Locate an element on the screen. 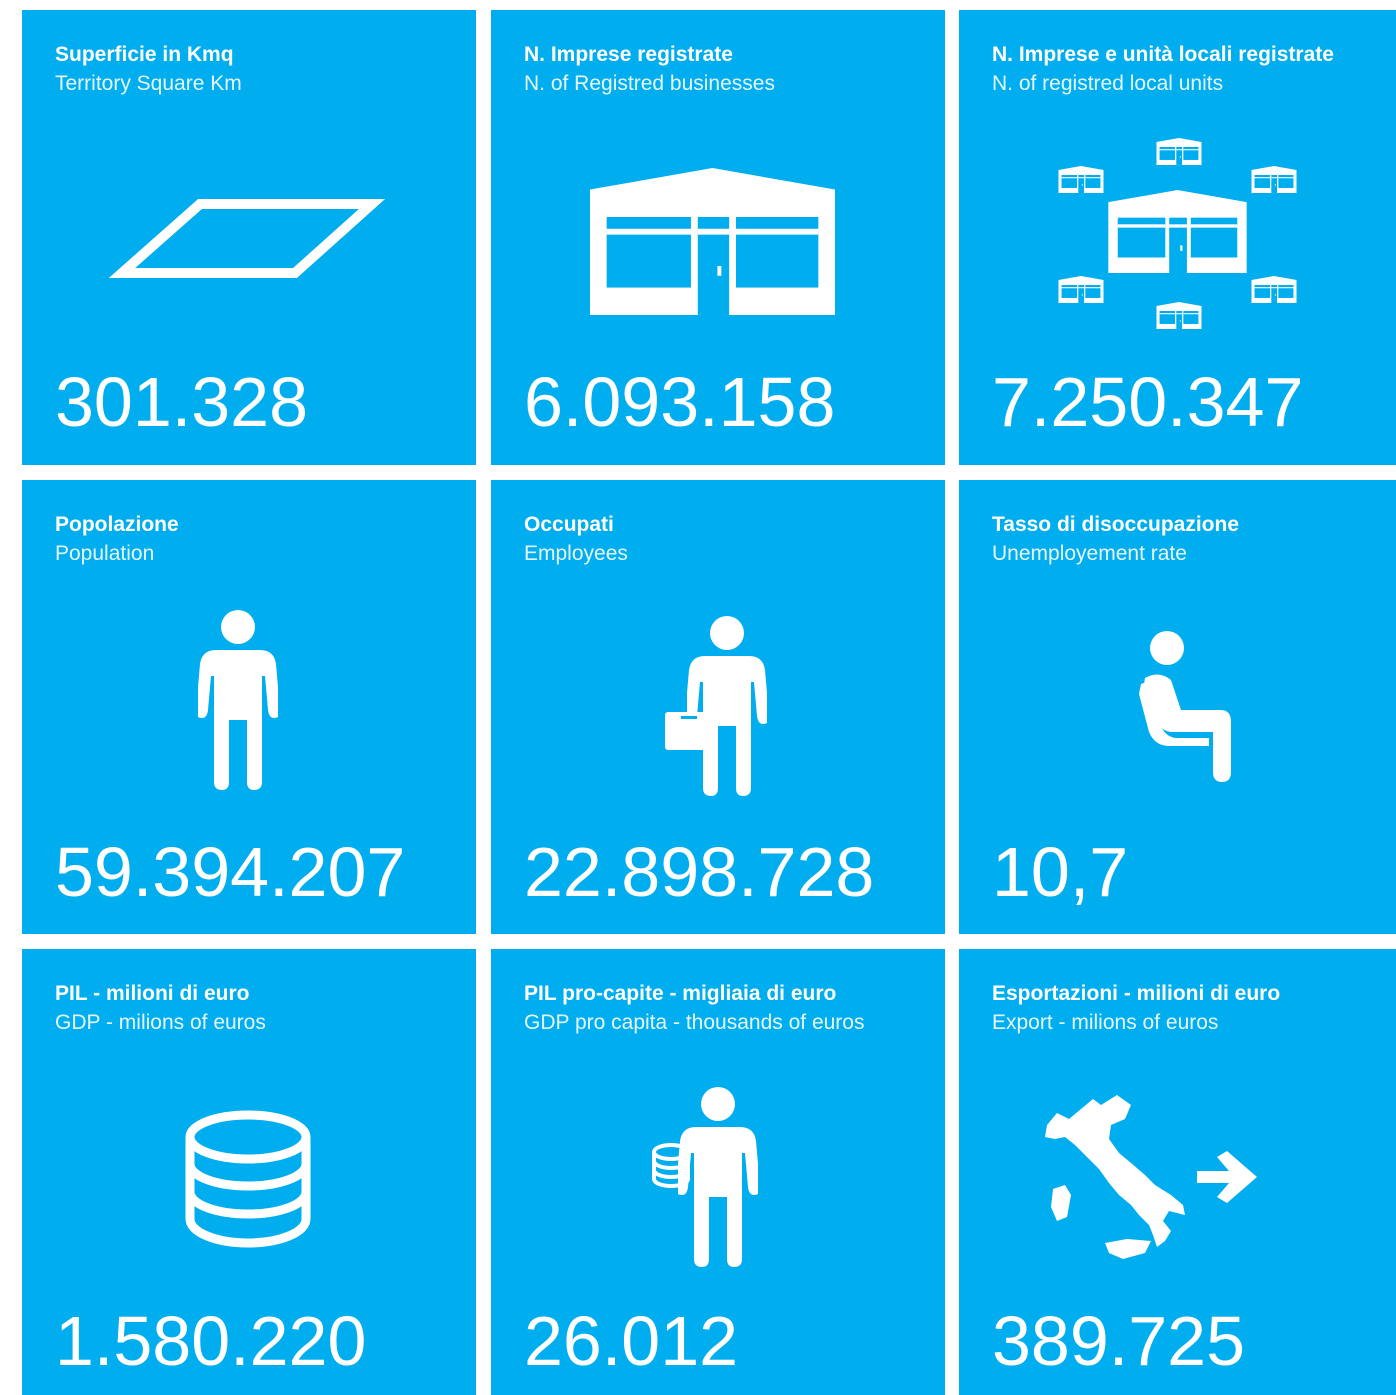  tile-value: 389.725 is located at coordinates (1118, 1341).